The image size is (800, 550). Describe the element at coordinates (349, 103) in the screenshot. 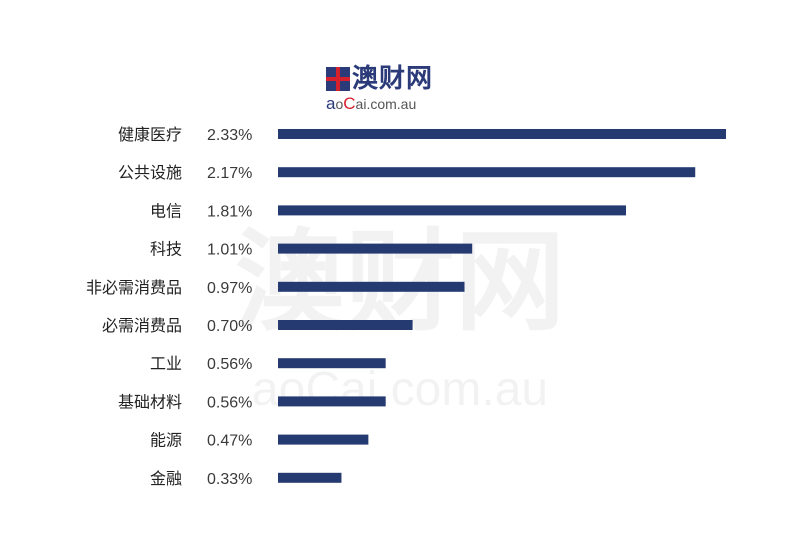

I see `logo-url-part3: C` at that location.